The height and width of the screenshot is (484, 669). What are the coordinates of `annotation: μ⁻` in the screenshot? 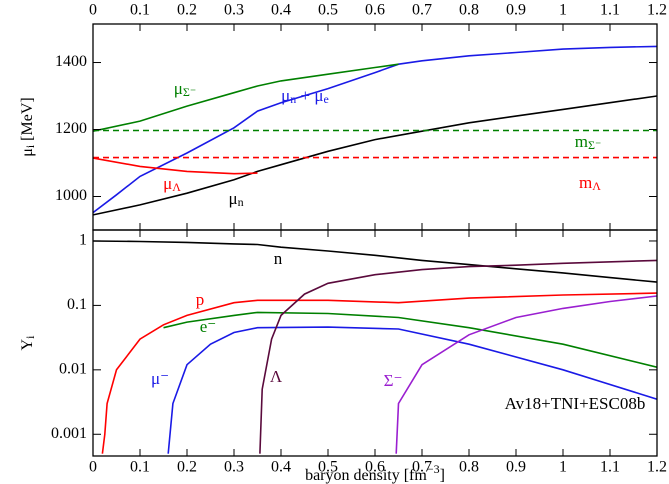 It's located at (160, 378).